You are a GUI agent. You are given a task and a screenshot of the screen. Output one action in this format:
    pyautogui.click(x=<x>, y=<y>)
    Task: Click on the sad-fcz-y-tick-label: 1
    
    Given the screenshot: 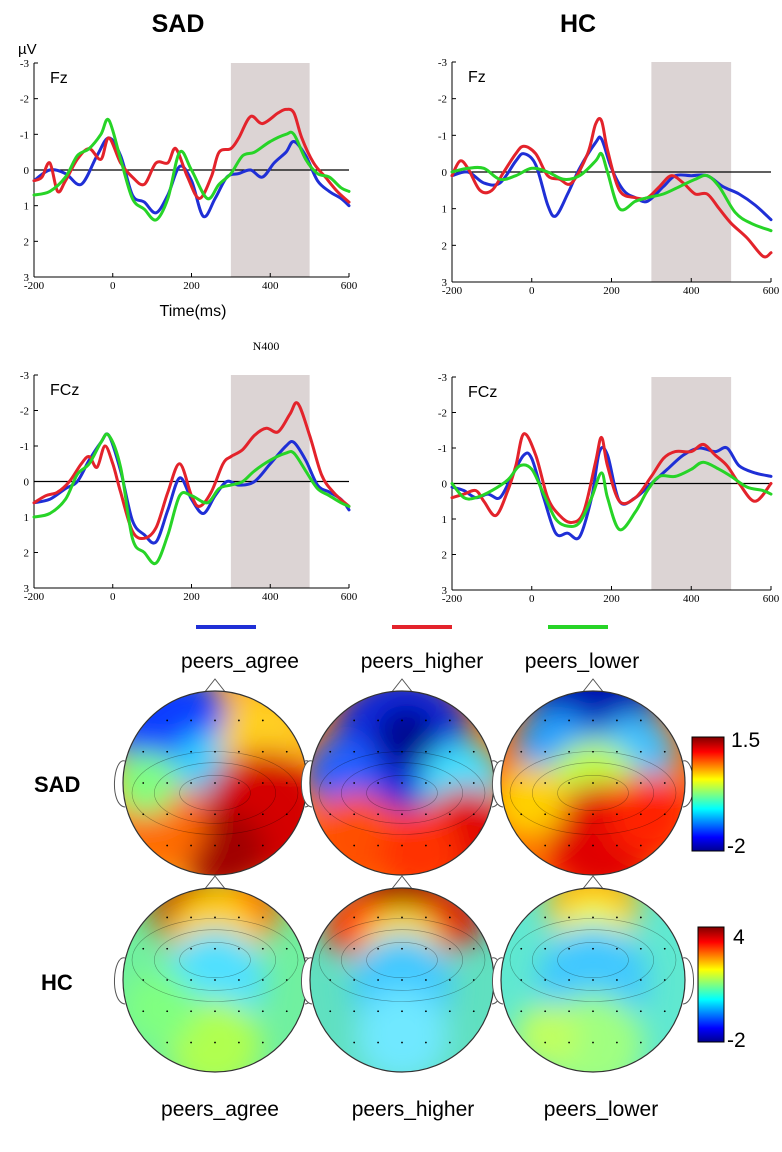 What is the action you would take?
    pyautogui.click(x=27, y=518)
    